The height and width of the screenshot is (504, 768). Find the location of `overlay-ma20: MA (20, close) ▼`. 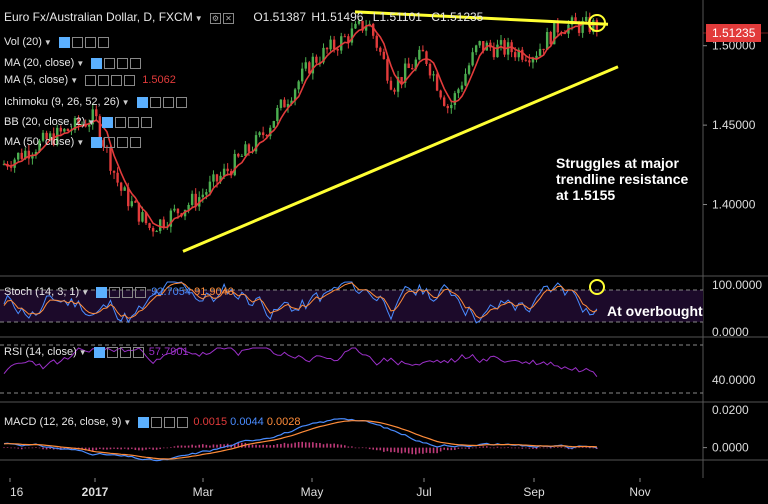

overlay-ma20: MA (20, close) ▼ is located at coordinates (73, 63).